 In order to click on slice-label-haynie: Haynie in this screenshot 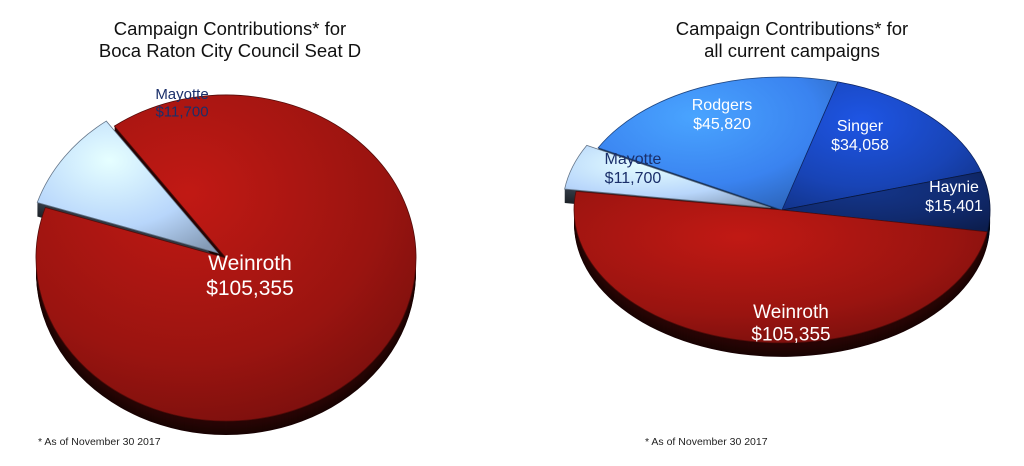, I will do `click(954, 187)`.